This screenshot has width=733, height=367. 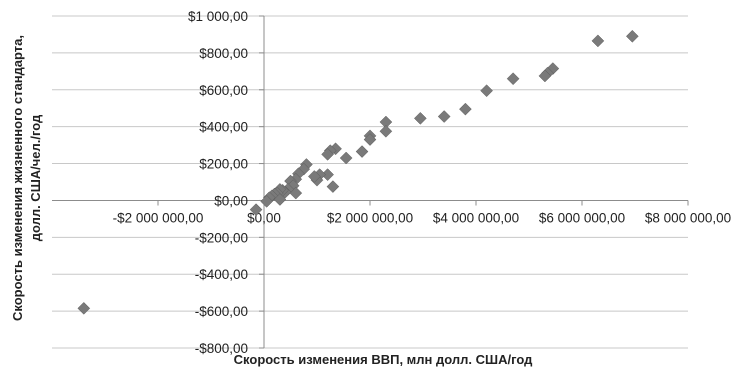 What do you see at coordinates (223, 127) in the screenshot?
I see `y-tick-label: $400,00` at bounding box center [223, 127].